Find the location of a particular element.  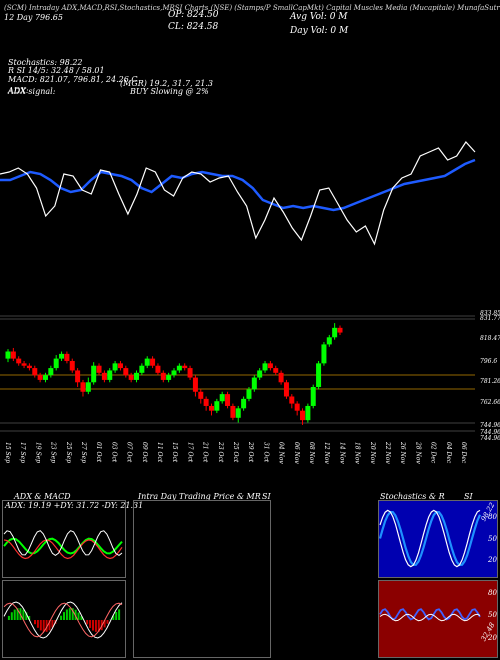

date-tick-label: 17 Oct is located at coordinates (189, 452).